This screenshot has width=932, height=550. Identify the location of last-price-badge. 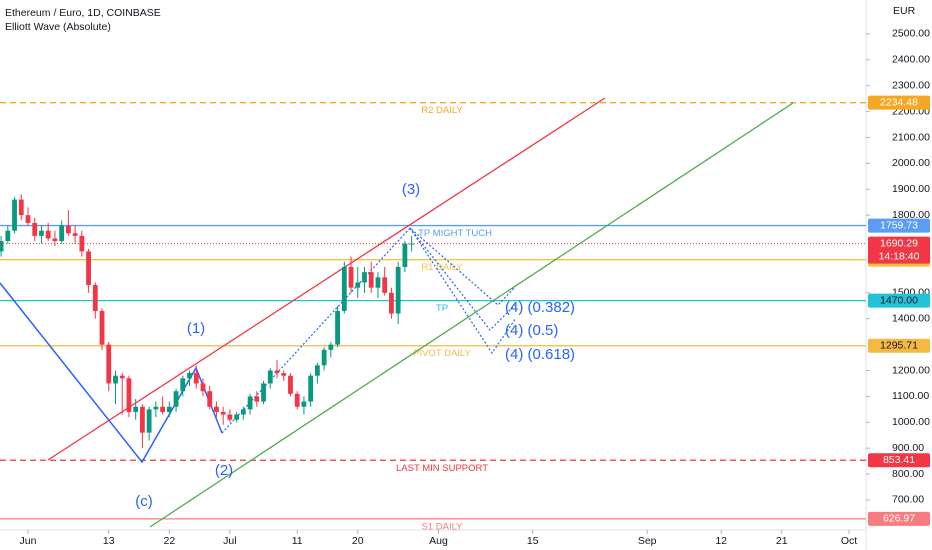
(899, 250).